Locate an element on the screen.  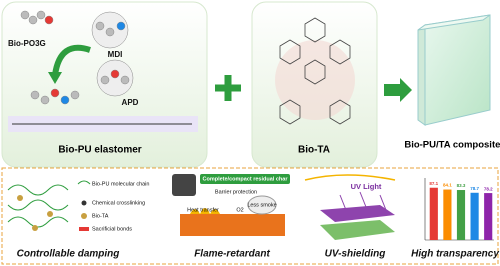
oxygen-label: O2 is located at coordinates (239, 210).